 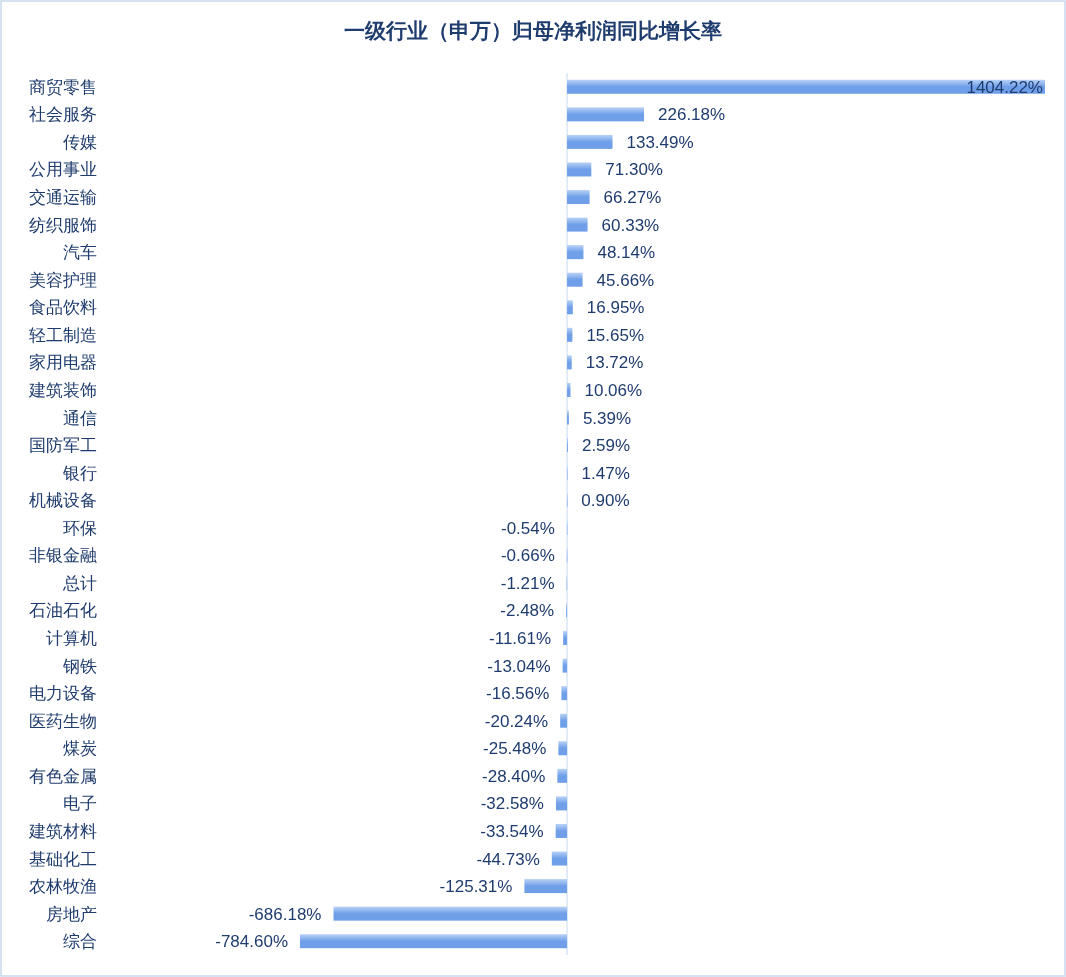 I want to click on y-tick-label: 美容护理, so click(x=63, y=280).